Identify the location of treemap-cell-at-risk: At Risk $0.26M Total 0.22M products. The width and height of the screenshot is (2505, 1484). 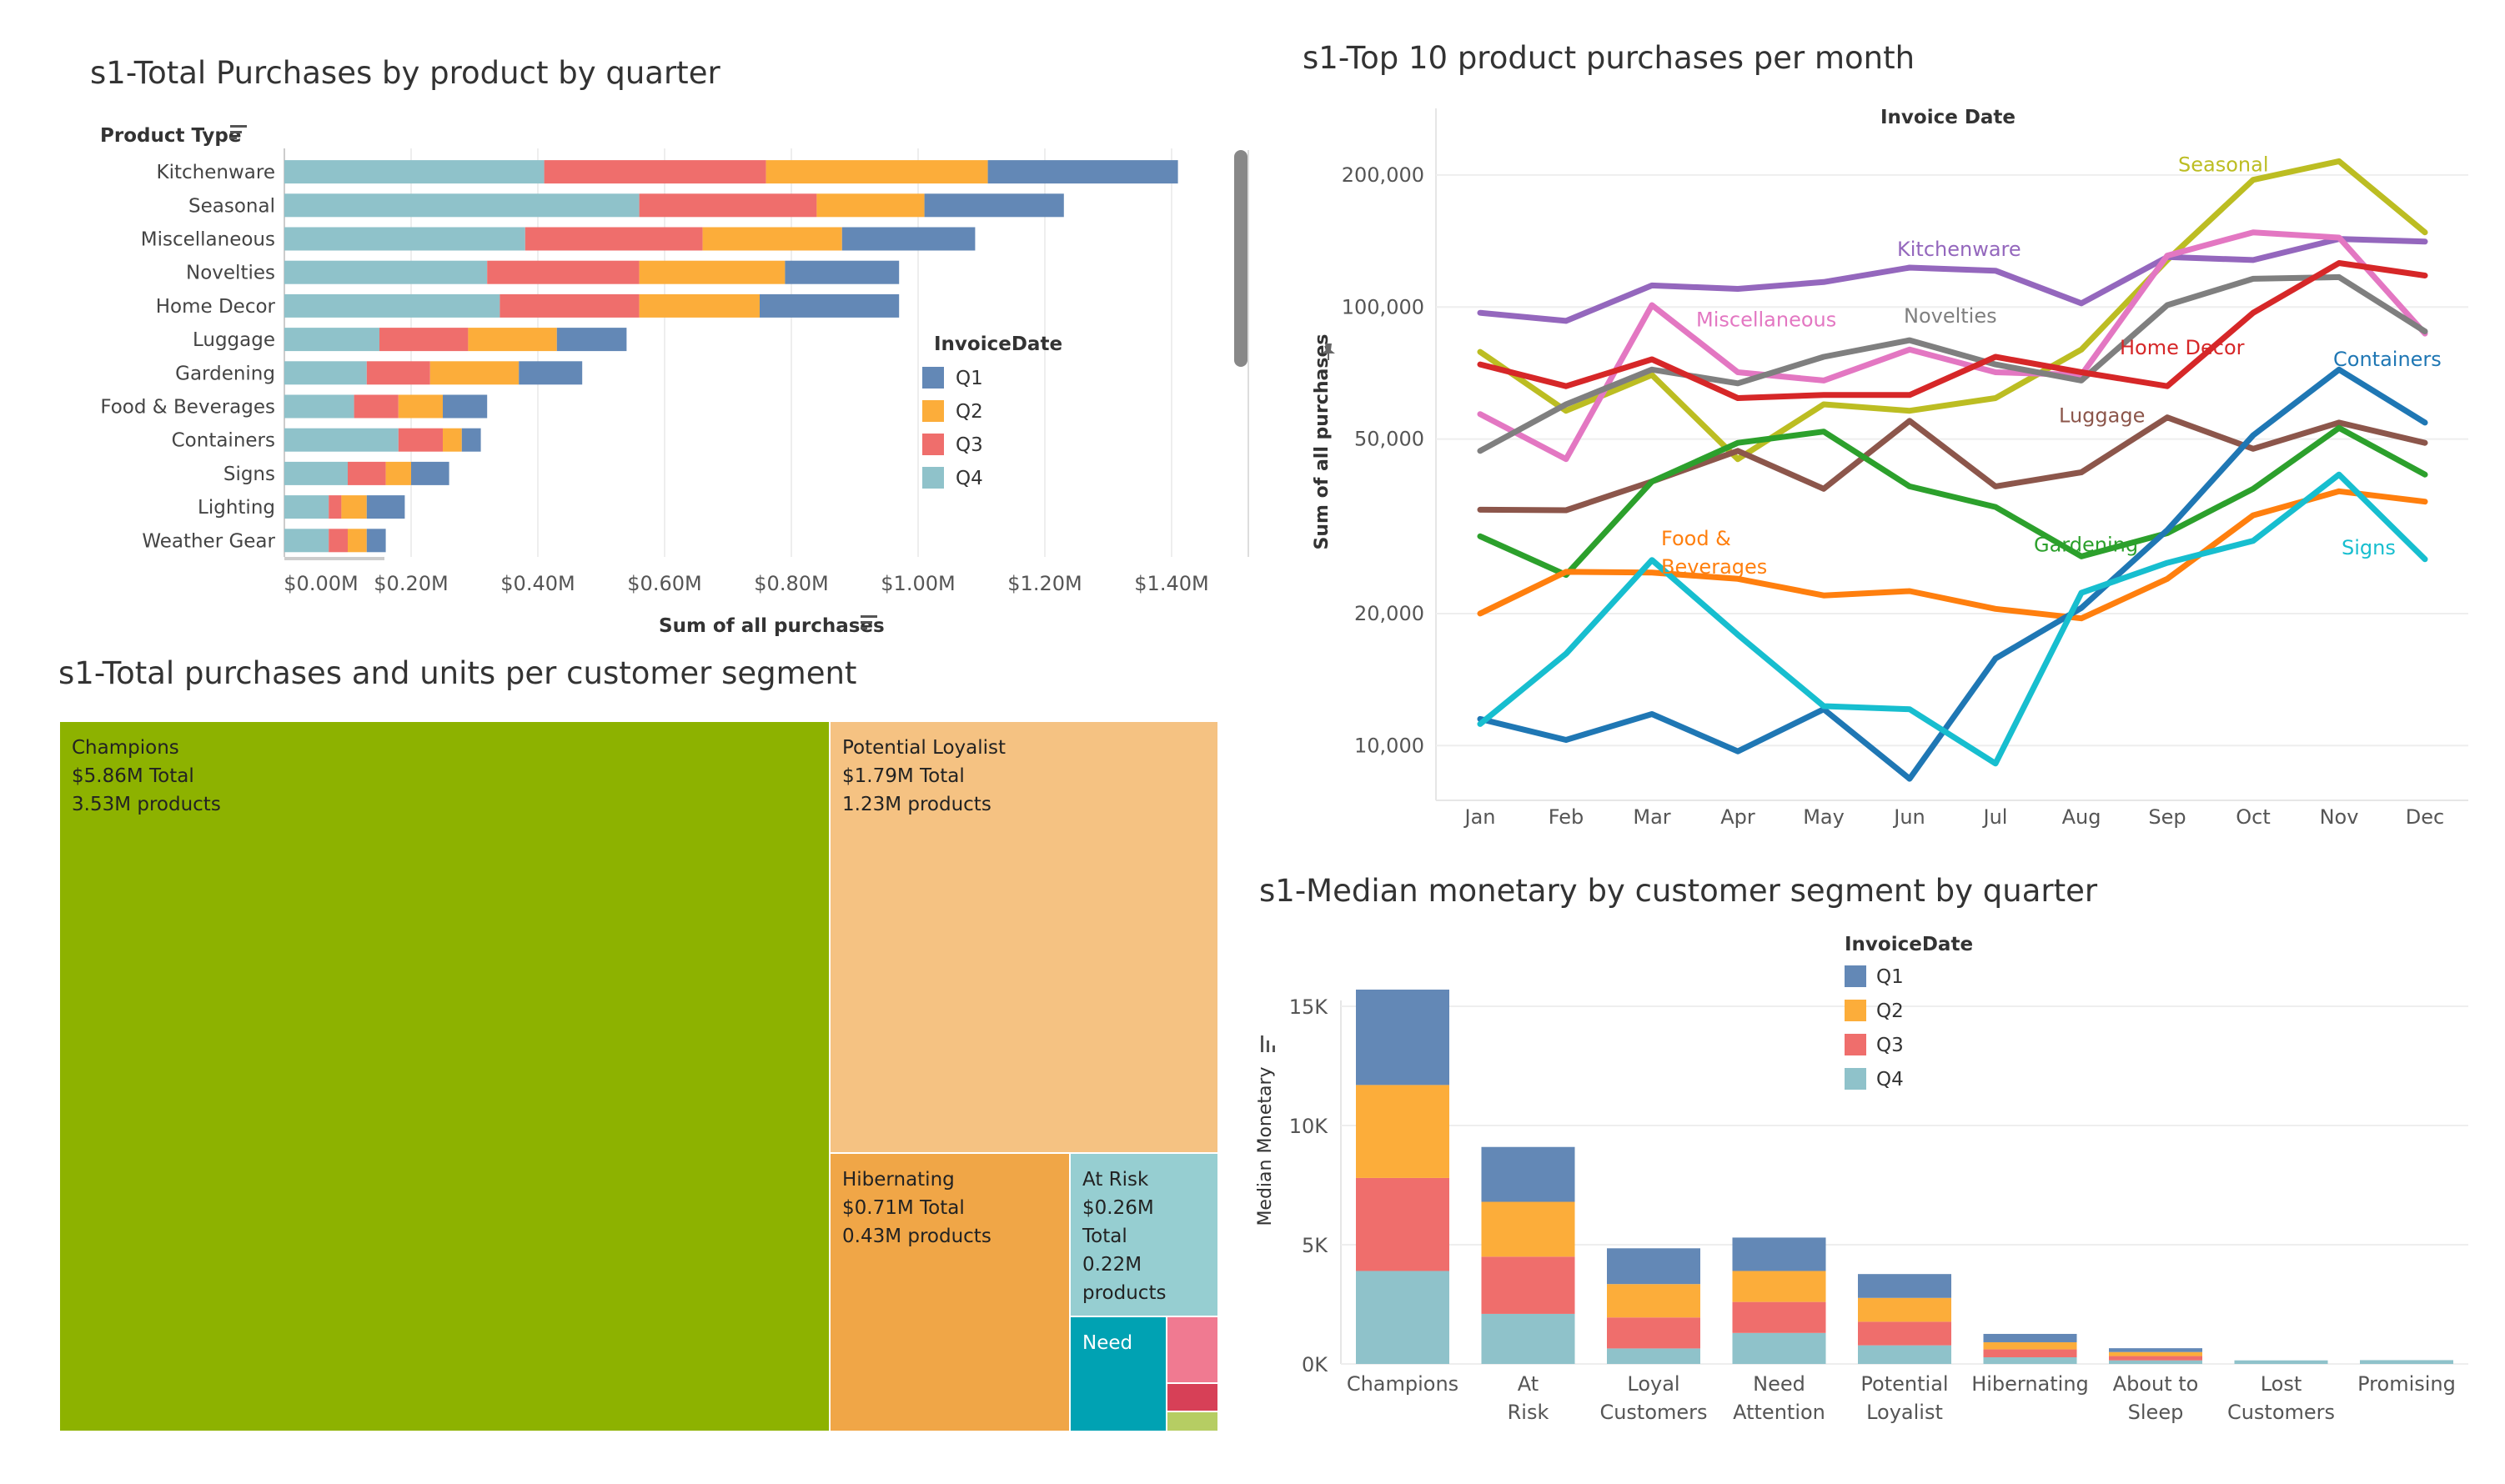
(1145, 1235).